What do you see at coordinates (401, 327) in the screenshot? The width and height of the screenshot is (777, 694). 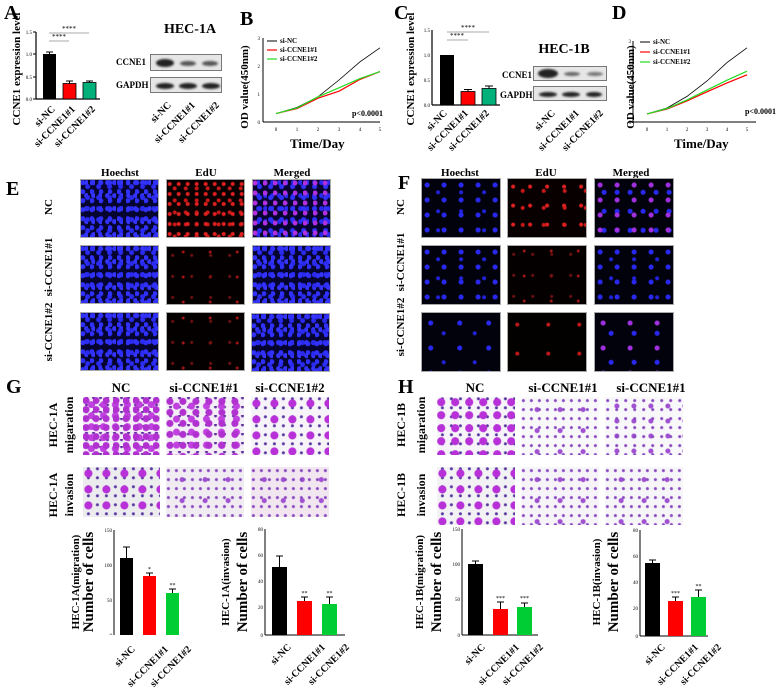 I see `panel-f-row-si2: si-CCNE1#2` at bounding box center [401, 327].